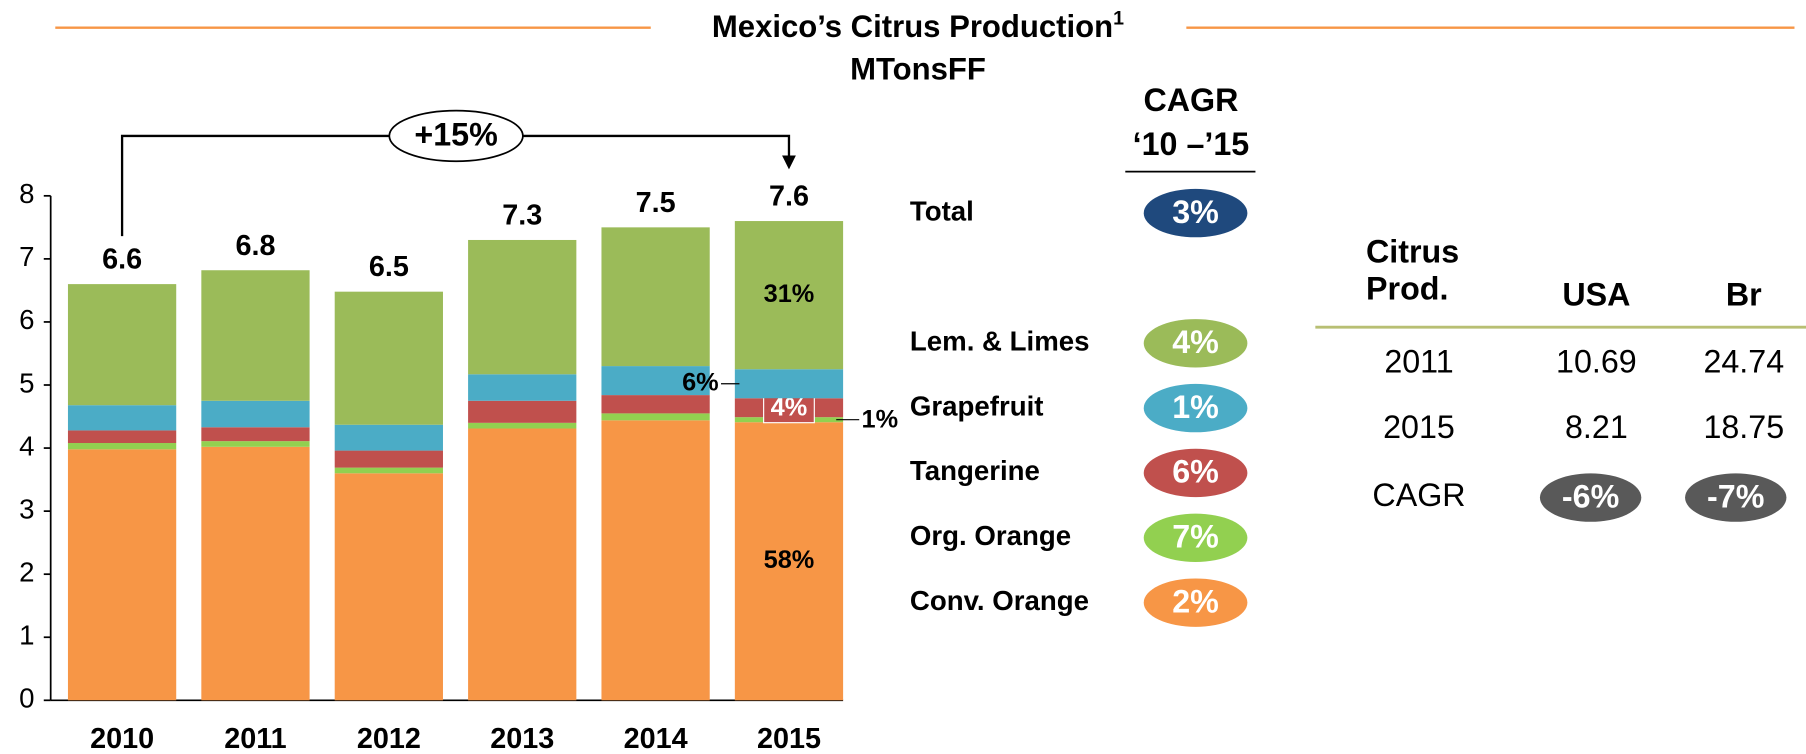 The image size is (1806, 754). What do you see at coordinates (789, 738) in the screenshot?
I see `x-tick-label: 2015` at bounding box center [789, 738].